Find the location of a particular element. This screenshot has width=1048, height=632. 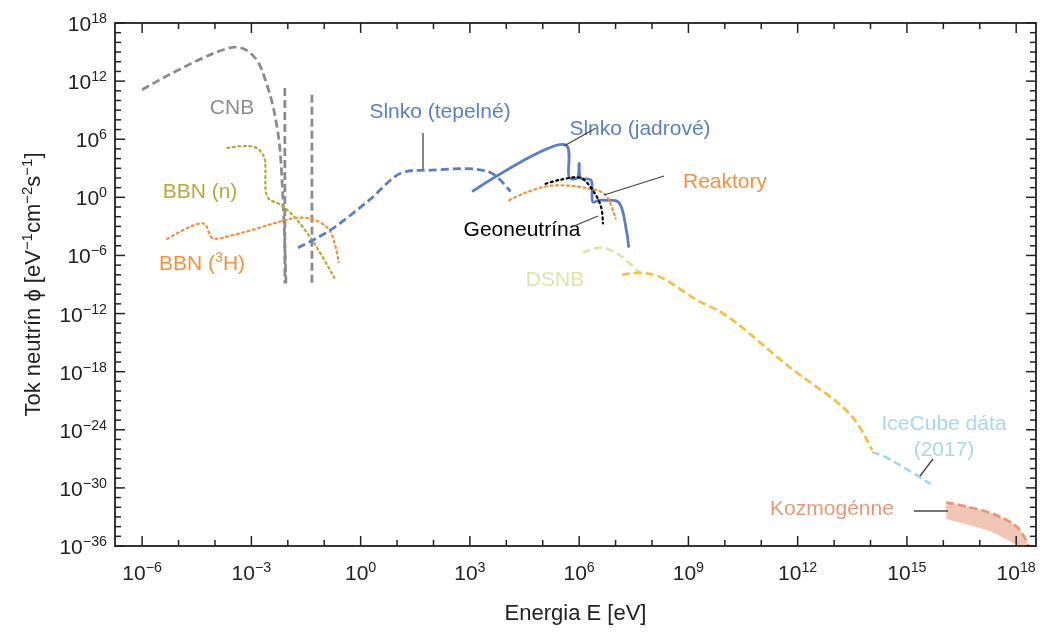

text: Reaktory is located at coordinates (725, 180).